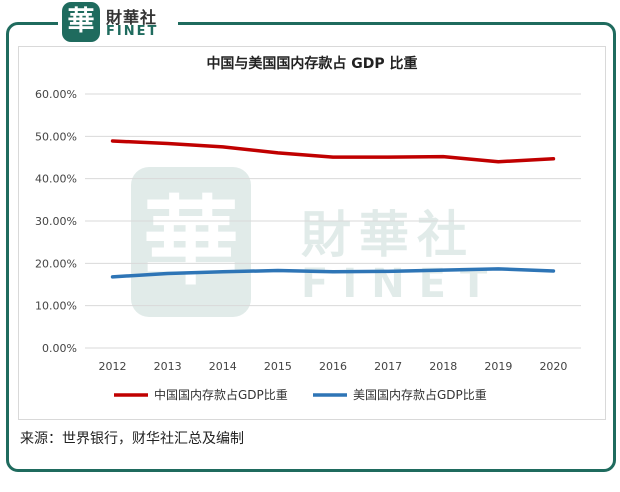 The height and width of the screenshot is (492, 620). Describe the element at coordinates (113, 366) in the screenshot. I see `x-tick-label: 2012` at that location.